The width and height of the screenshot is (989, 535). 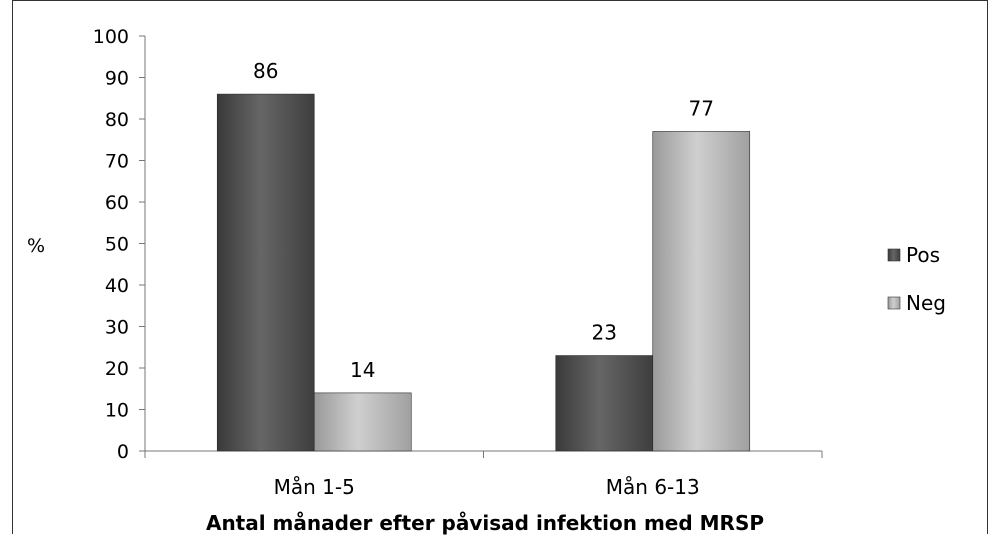 What do you see at coordinates (117, 411) in the screenshot?
I see `y-tick-label: 10` at bounding box center [117, 411].